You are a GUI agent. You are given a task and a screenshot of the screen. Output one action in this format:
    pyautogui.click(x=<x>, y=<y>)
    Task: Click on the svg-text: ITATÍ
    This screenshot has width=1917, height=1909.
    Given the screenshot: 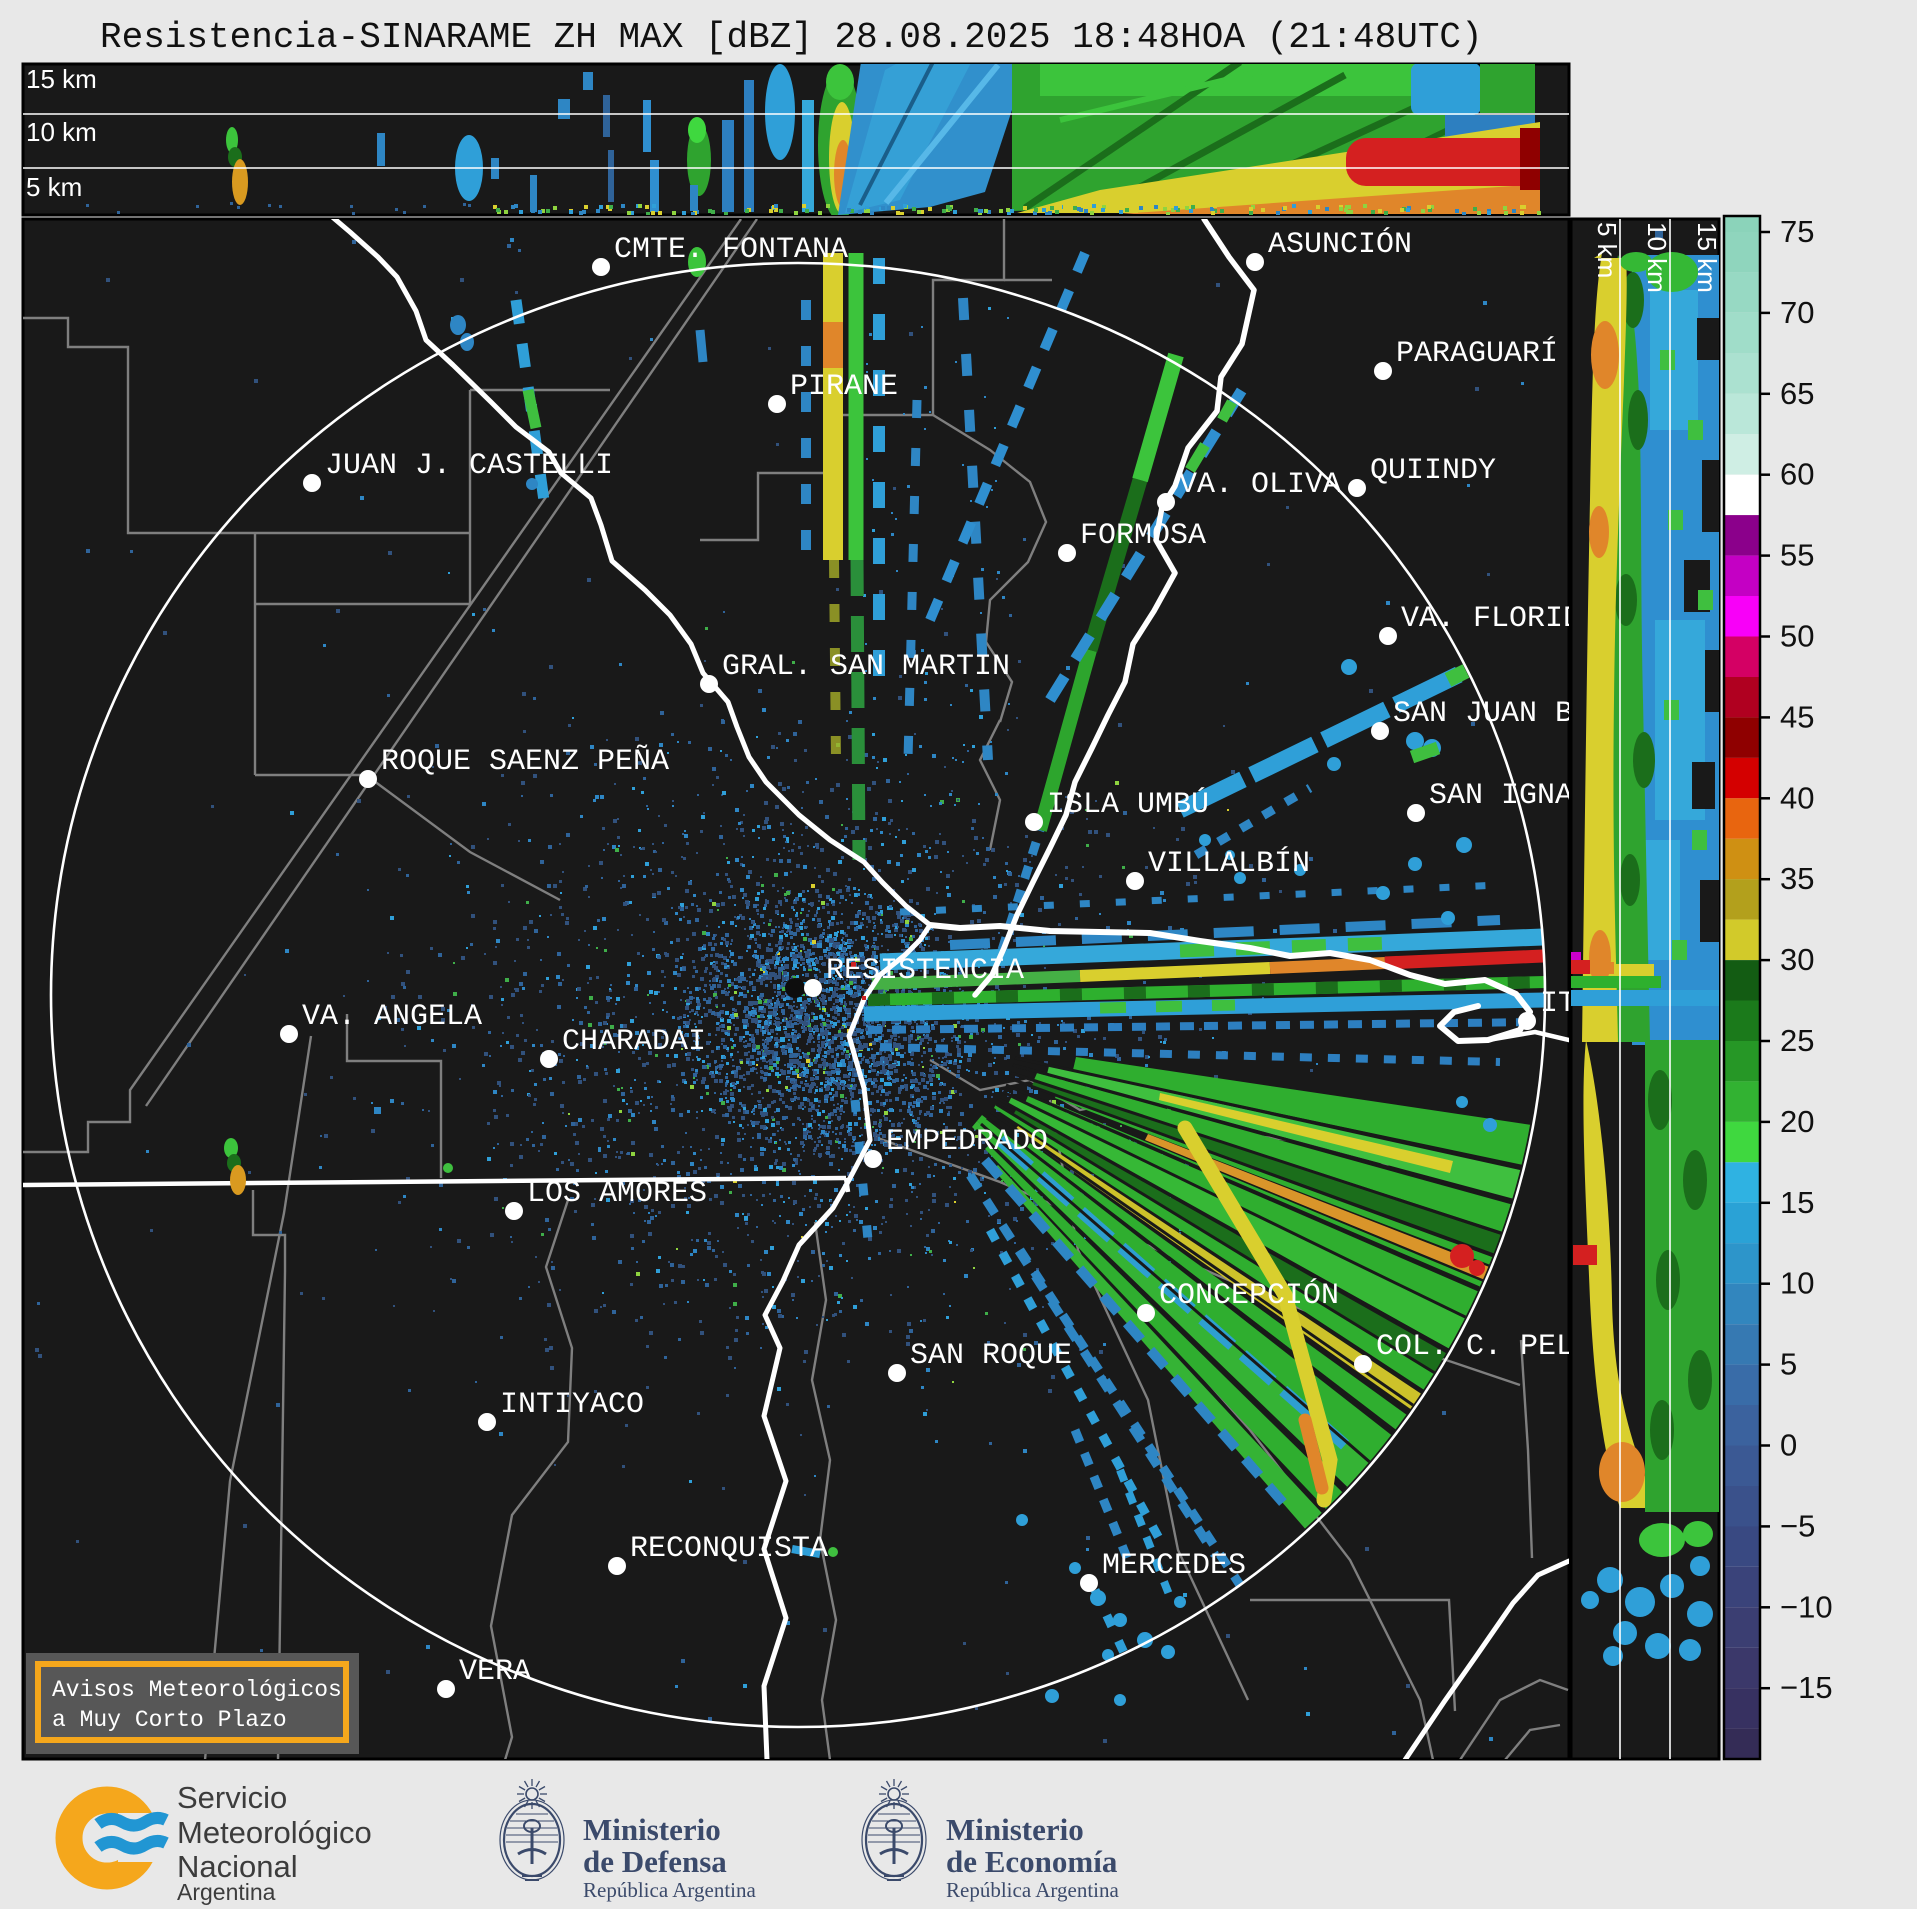 What is the action you would take?
    pyautogui.click(x=1585, y=1003)
    